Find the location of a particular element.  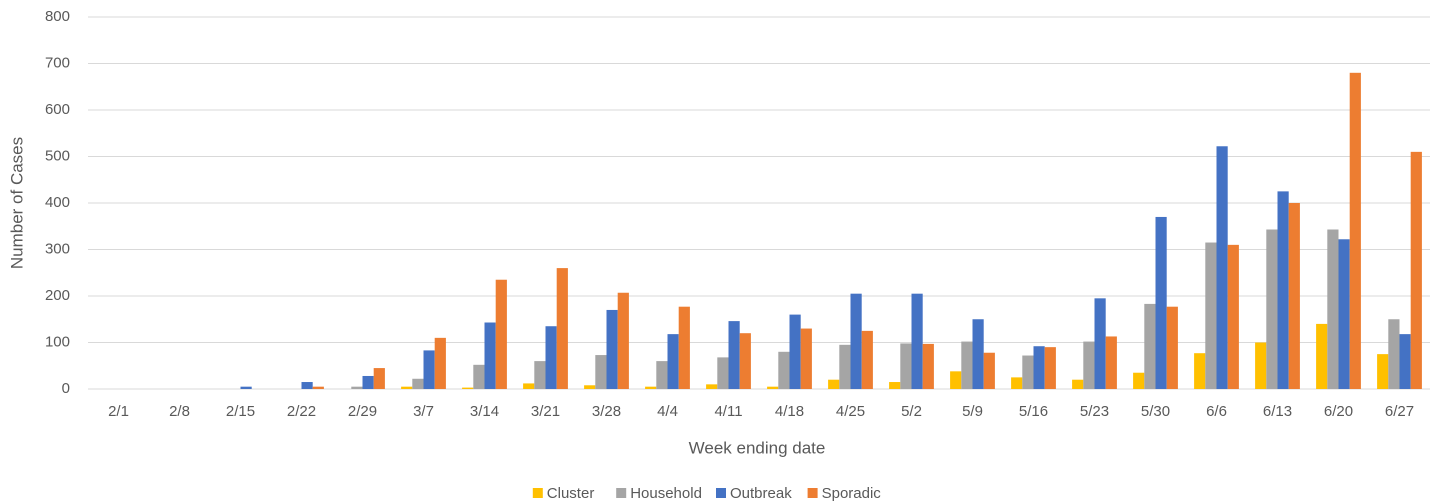

y-tick-label: 400 is located at coordinates (57, 202).